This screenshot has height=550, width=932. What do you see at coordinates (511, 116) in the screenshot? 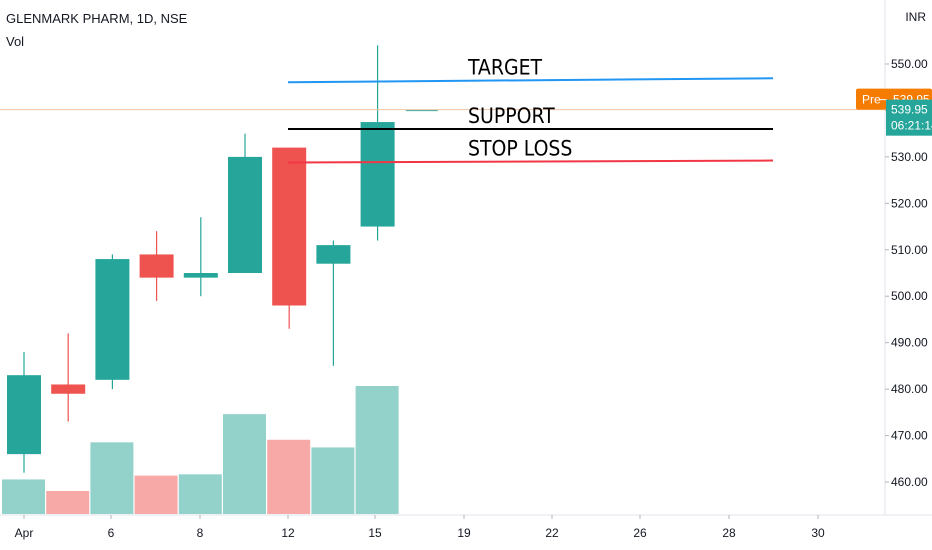
I see `support-label: SUPPORT` at bounding box center [511, 116].